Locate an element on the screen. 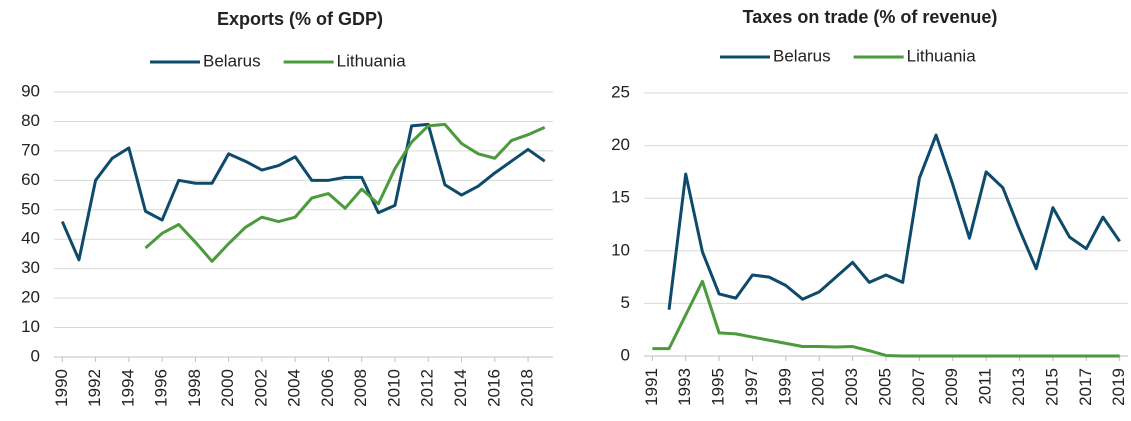  x-tick-label: 1991 is located at coordinates (651, 387).